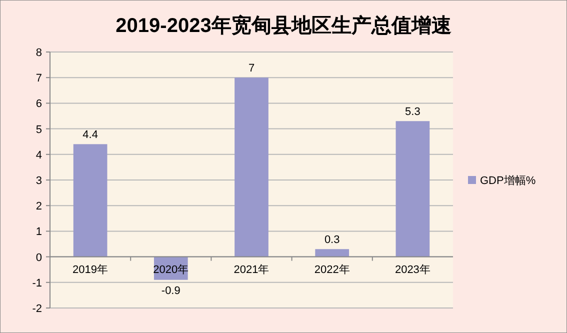 The width and height of the screenshot is (567, 333). Describe the element at coordinates (251, 68) in the screenshot. I see `data-label: 7` at that location.